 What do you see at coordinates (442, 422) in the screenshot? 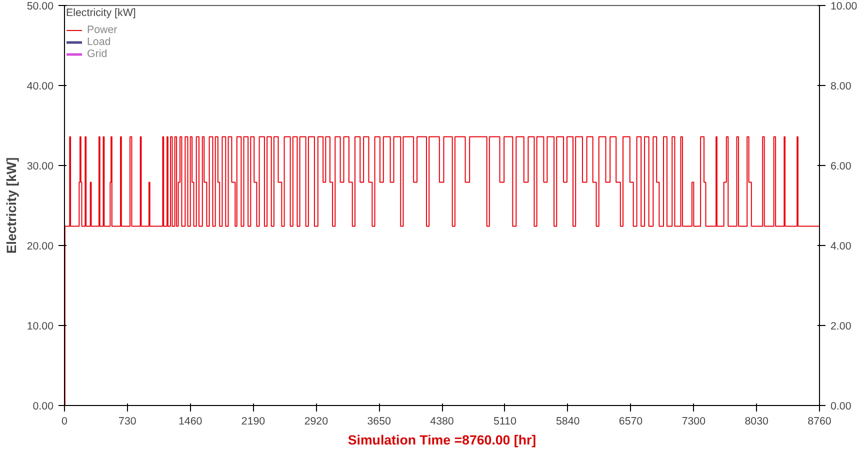
I see `x-tick-label: 4380` at bounding box center [442, 422].